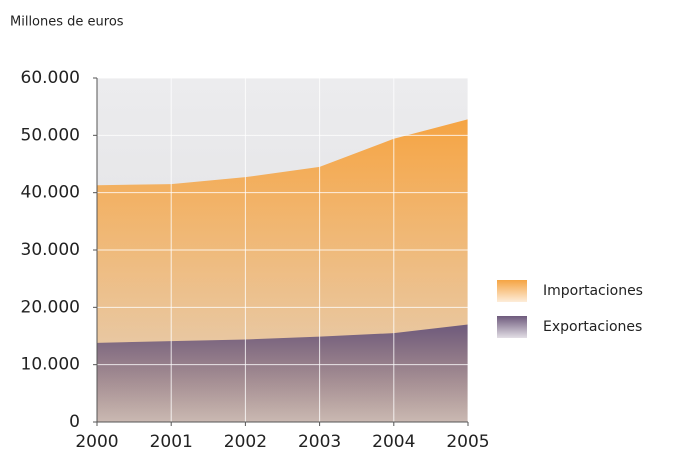 The width and height of the screenshot is (677, 468). I want to click on x-tick-label: 2004, so click(393, 442).